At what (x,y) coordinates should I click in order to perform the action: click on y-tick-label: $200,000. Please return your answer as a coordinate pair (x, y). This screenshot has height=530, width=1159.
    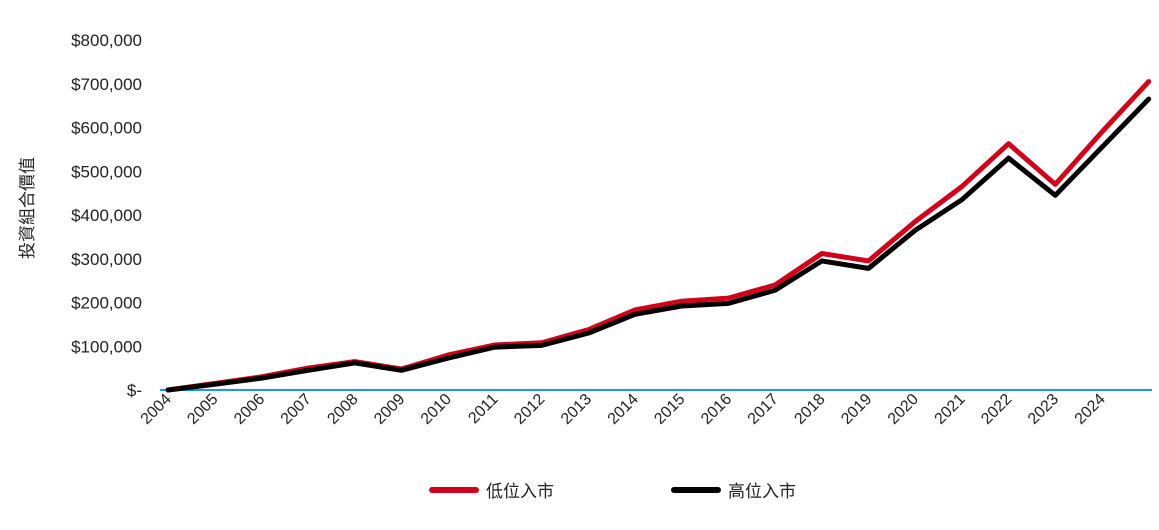
    Looking at the image, I should click on (106, 303).